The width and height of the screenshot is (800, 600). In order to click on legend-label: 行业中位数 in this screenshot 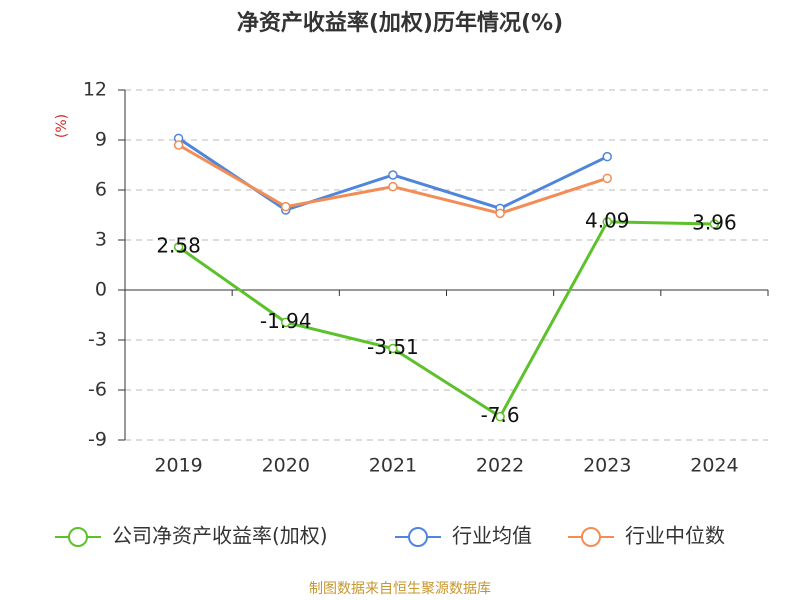, I will do `click(675, 536)`.